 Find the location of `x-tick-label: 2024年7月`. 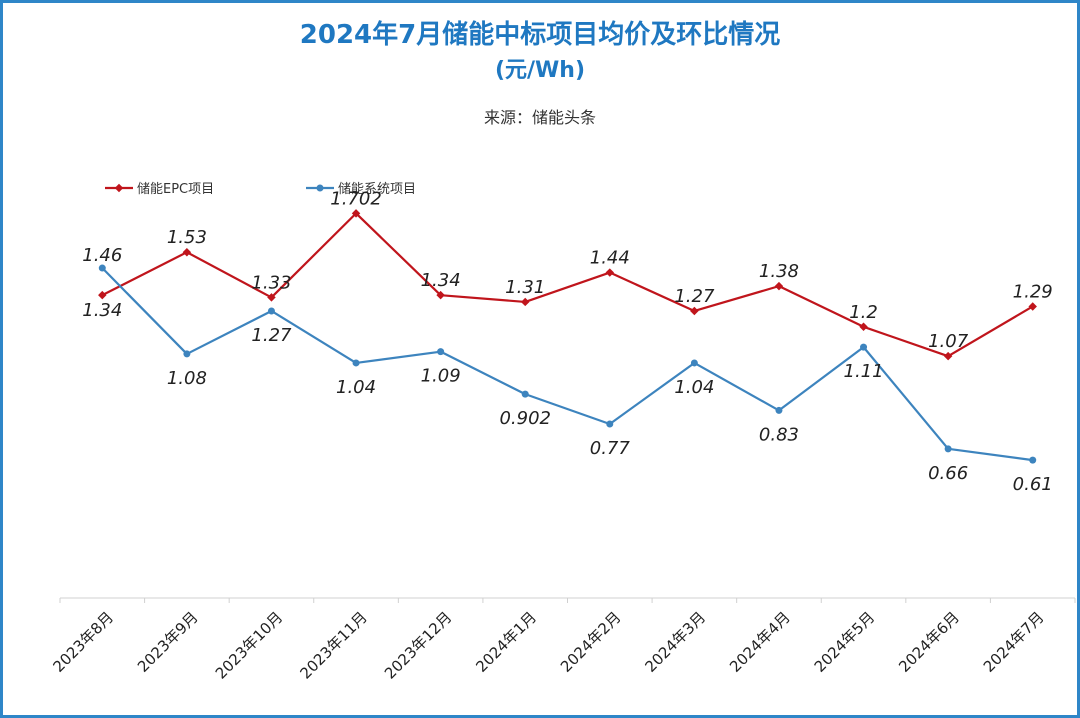

x-tick-label: 2024年7月 is located at coordinates (1014, 642).